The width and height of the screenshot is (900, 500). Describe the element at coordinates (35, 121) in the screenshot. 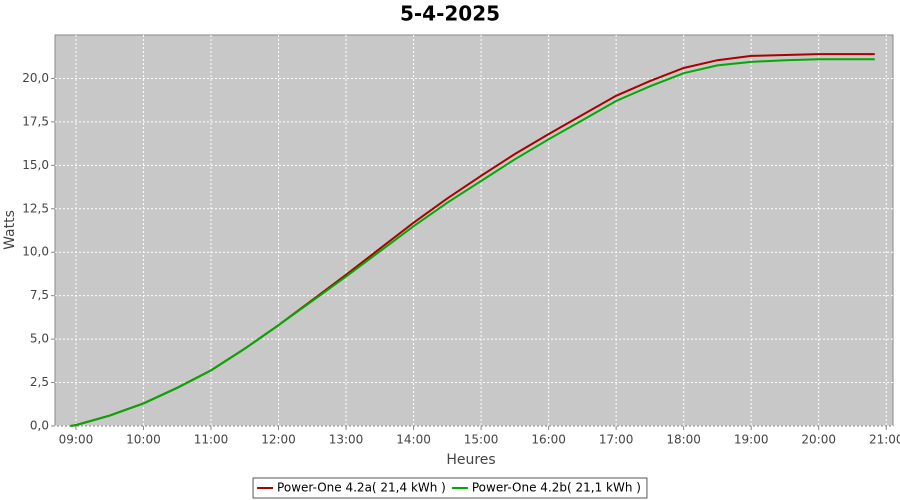

I see `y-tick-label: 17,5` at that location.